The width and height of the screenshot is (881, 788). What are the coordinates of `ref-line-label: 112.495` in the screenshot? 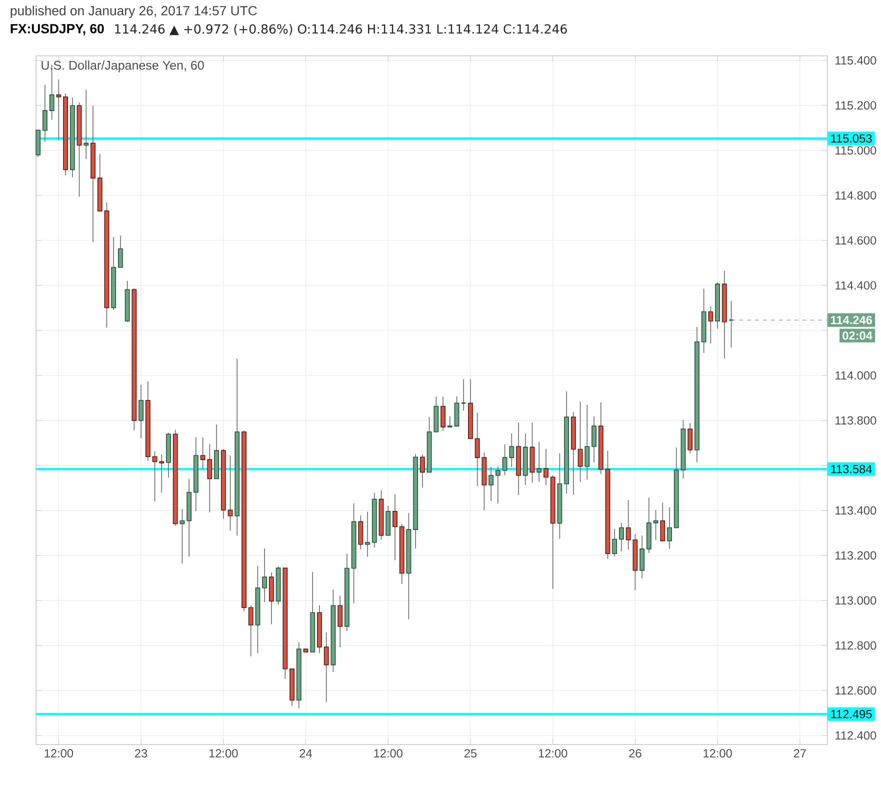 It's located at (851, 714).